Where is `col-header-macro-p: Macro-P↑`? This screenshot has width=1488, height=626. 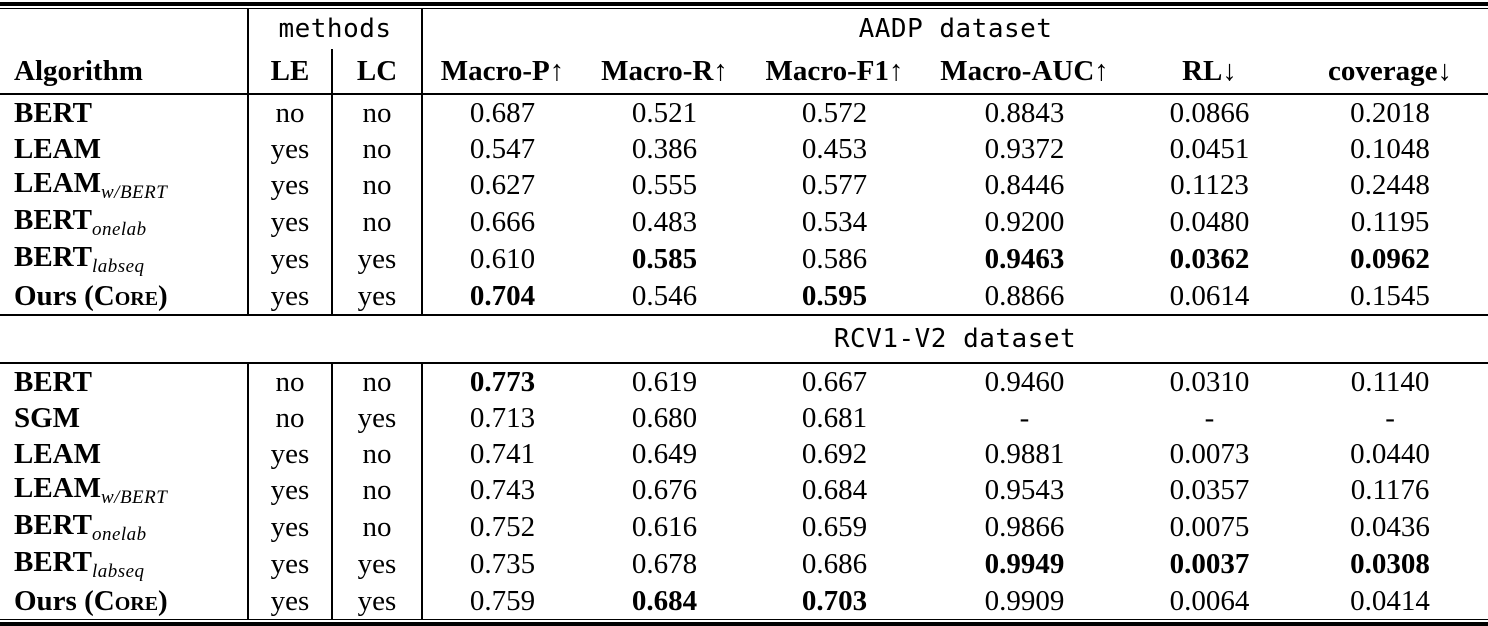
col-header-macro-p: Macro-P↑ is located at coordinates (502, 72).